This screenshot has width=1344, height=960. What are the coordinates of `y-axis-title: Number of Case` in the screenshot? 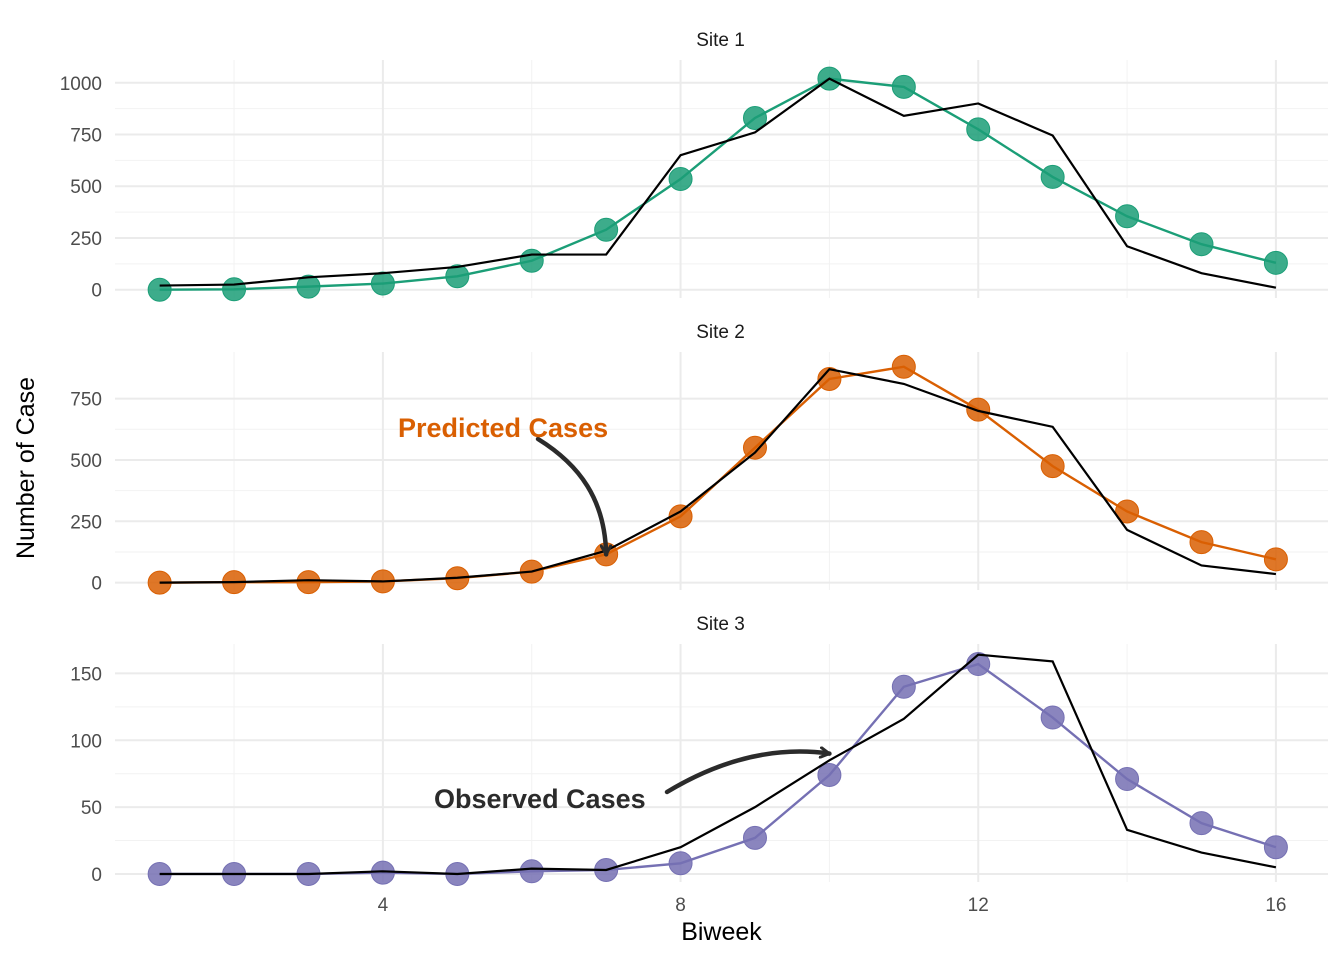 It's located at (26, 468).